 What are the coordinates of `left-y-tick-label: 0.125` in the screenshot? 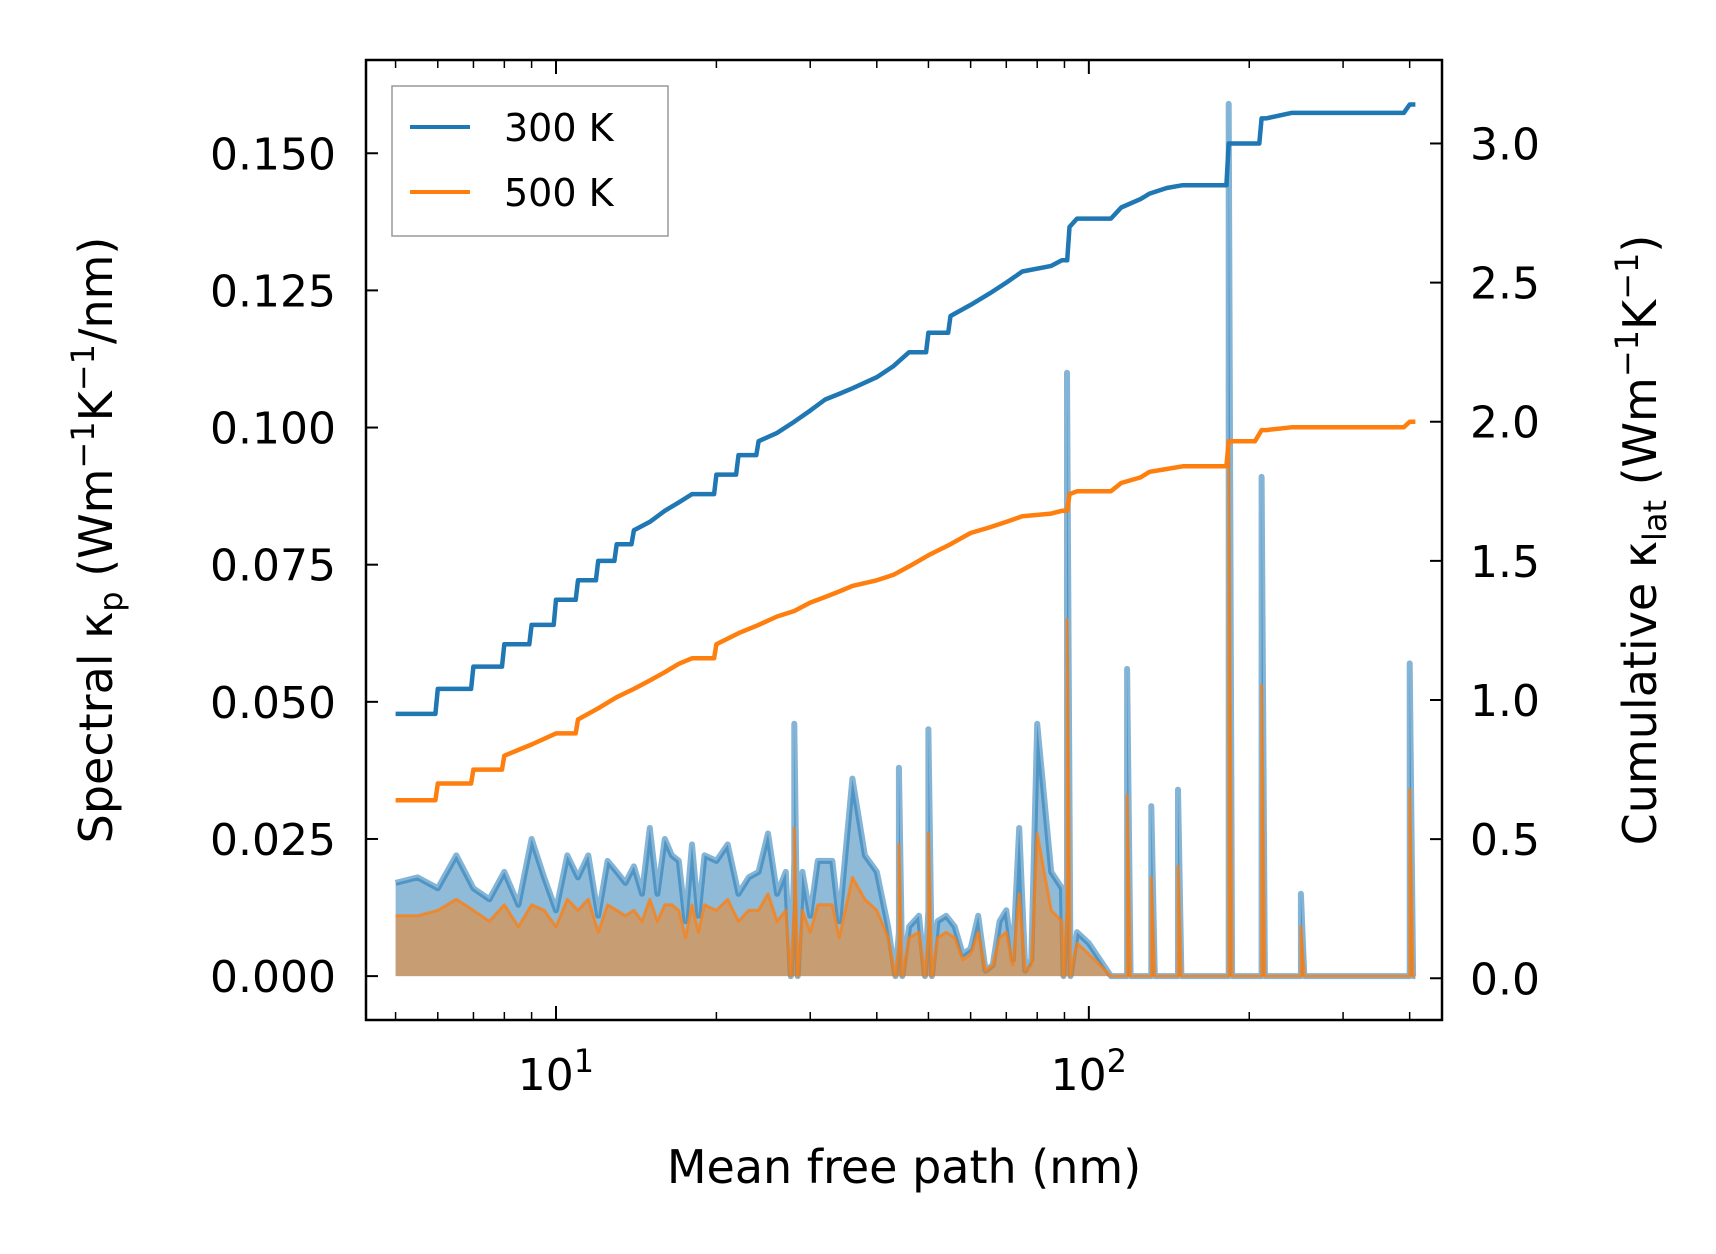 It's located at (273, 291).